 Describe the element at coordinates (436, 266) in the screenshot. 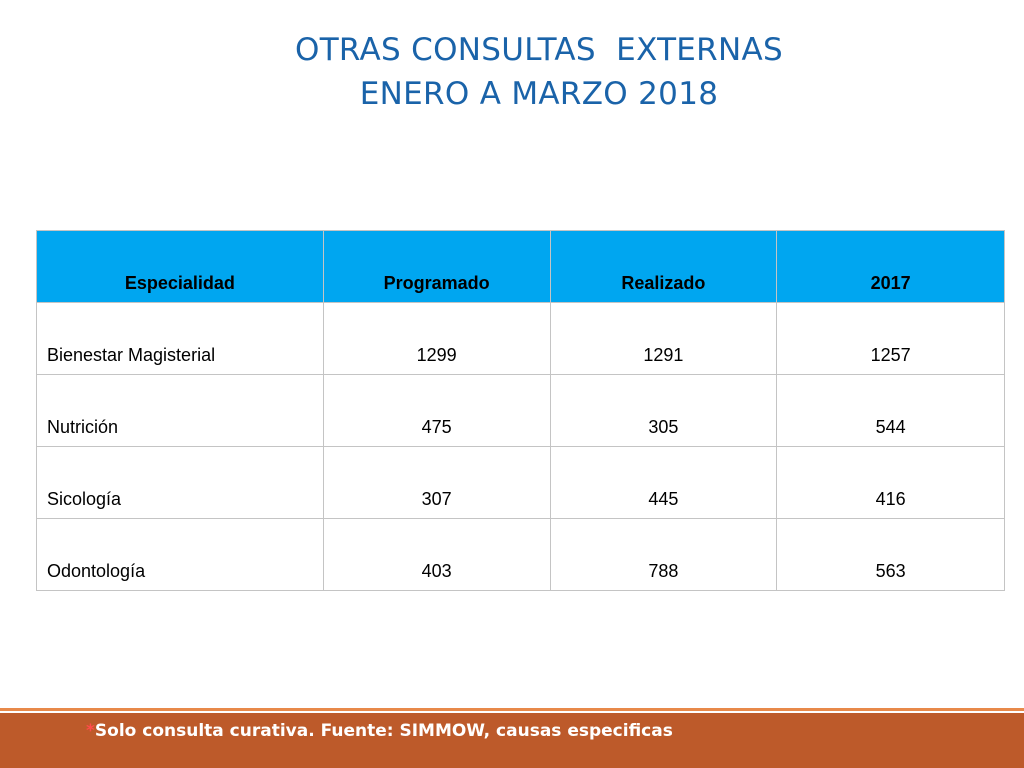

I see `header-programado: Programado` at that location.